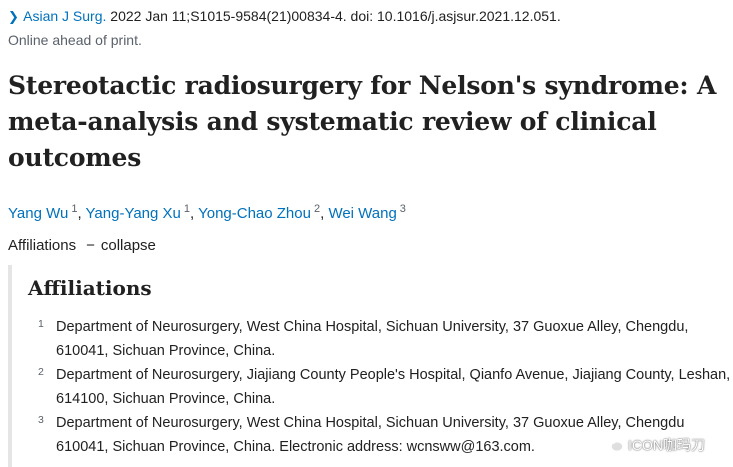  I want to click on affiliations-toggle: Affiliations − collapse, so click(82, 246).